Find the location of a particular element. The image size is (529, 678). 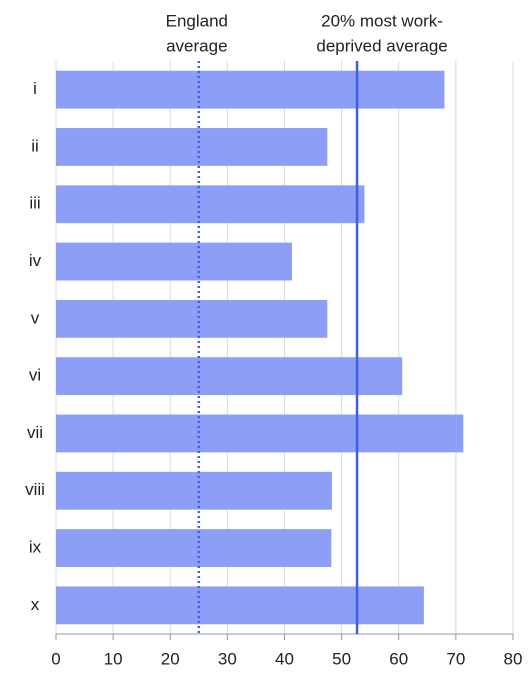

y-tick-label: iii is located at coordinates (34, 203).